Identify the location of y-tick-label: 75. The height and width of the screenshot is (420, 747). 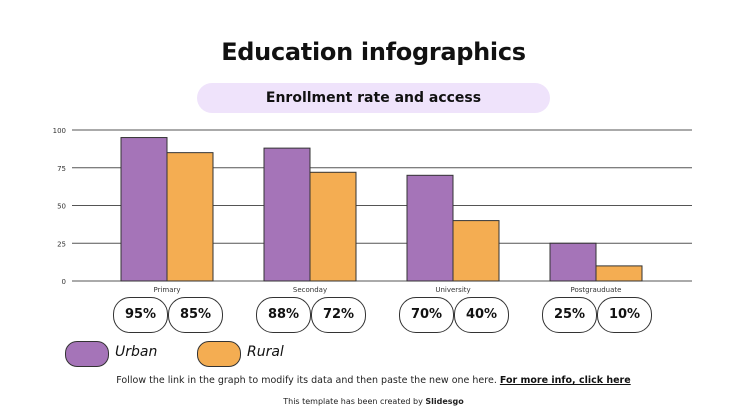
(61, 169).